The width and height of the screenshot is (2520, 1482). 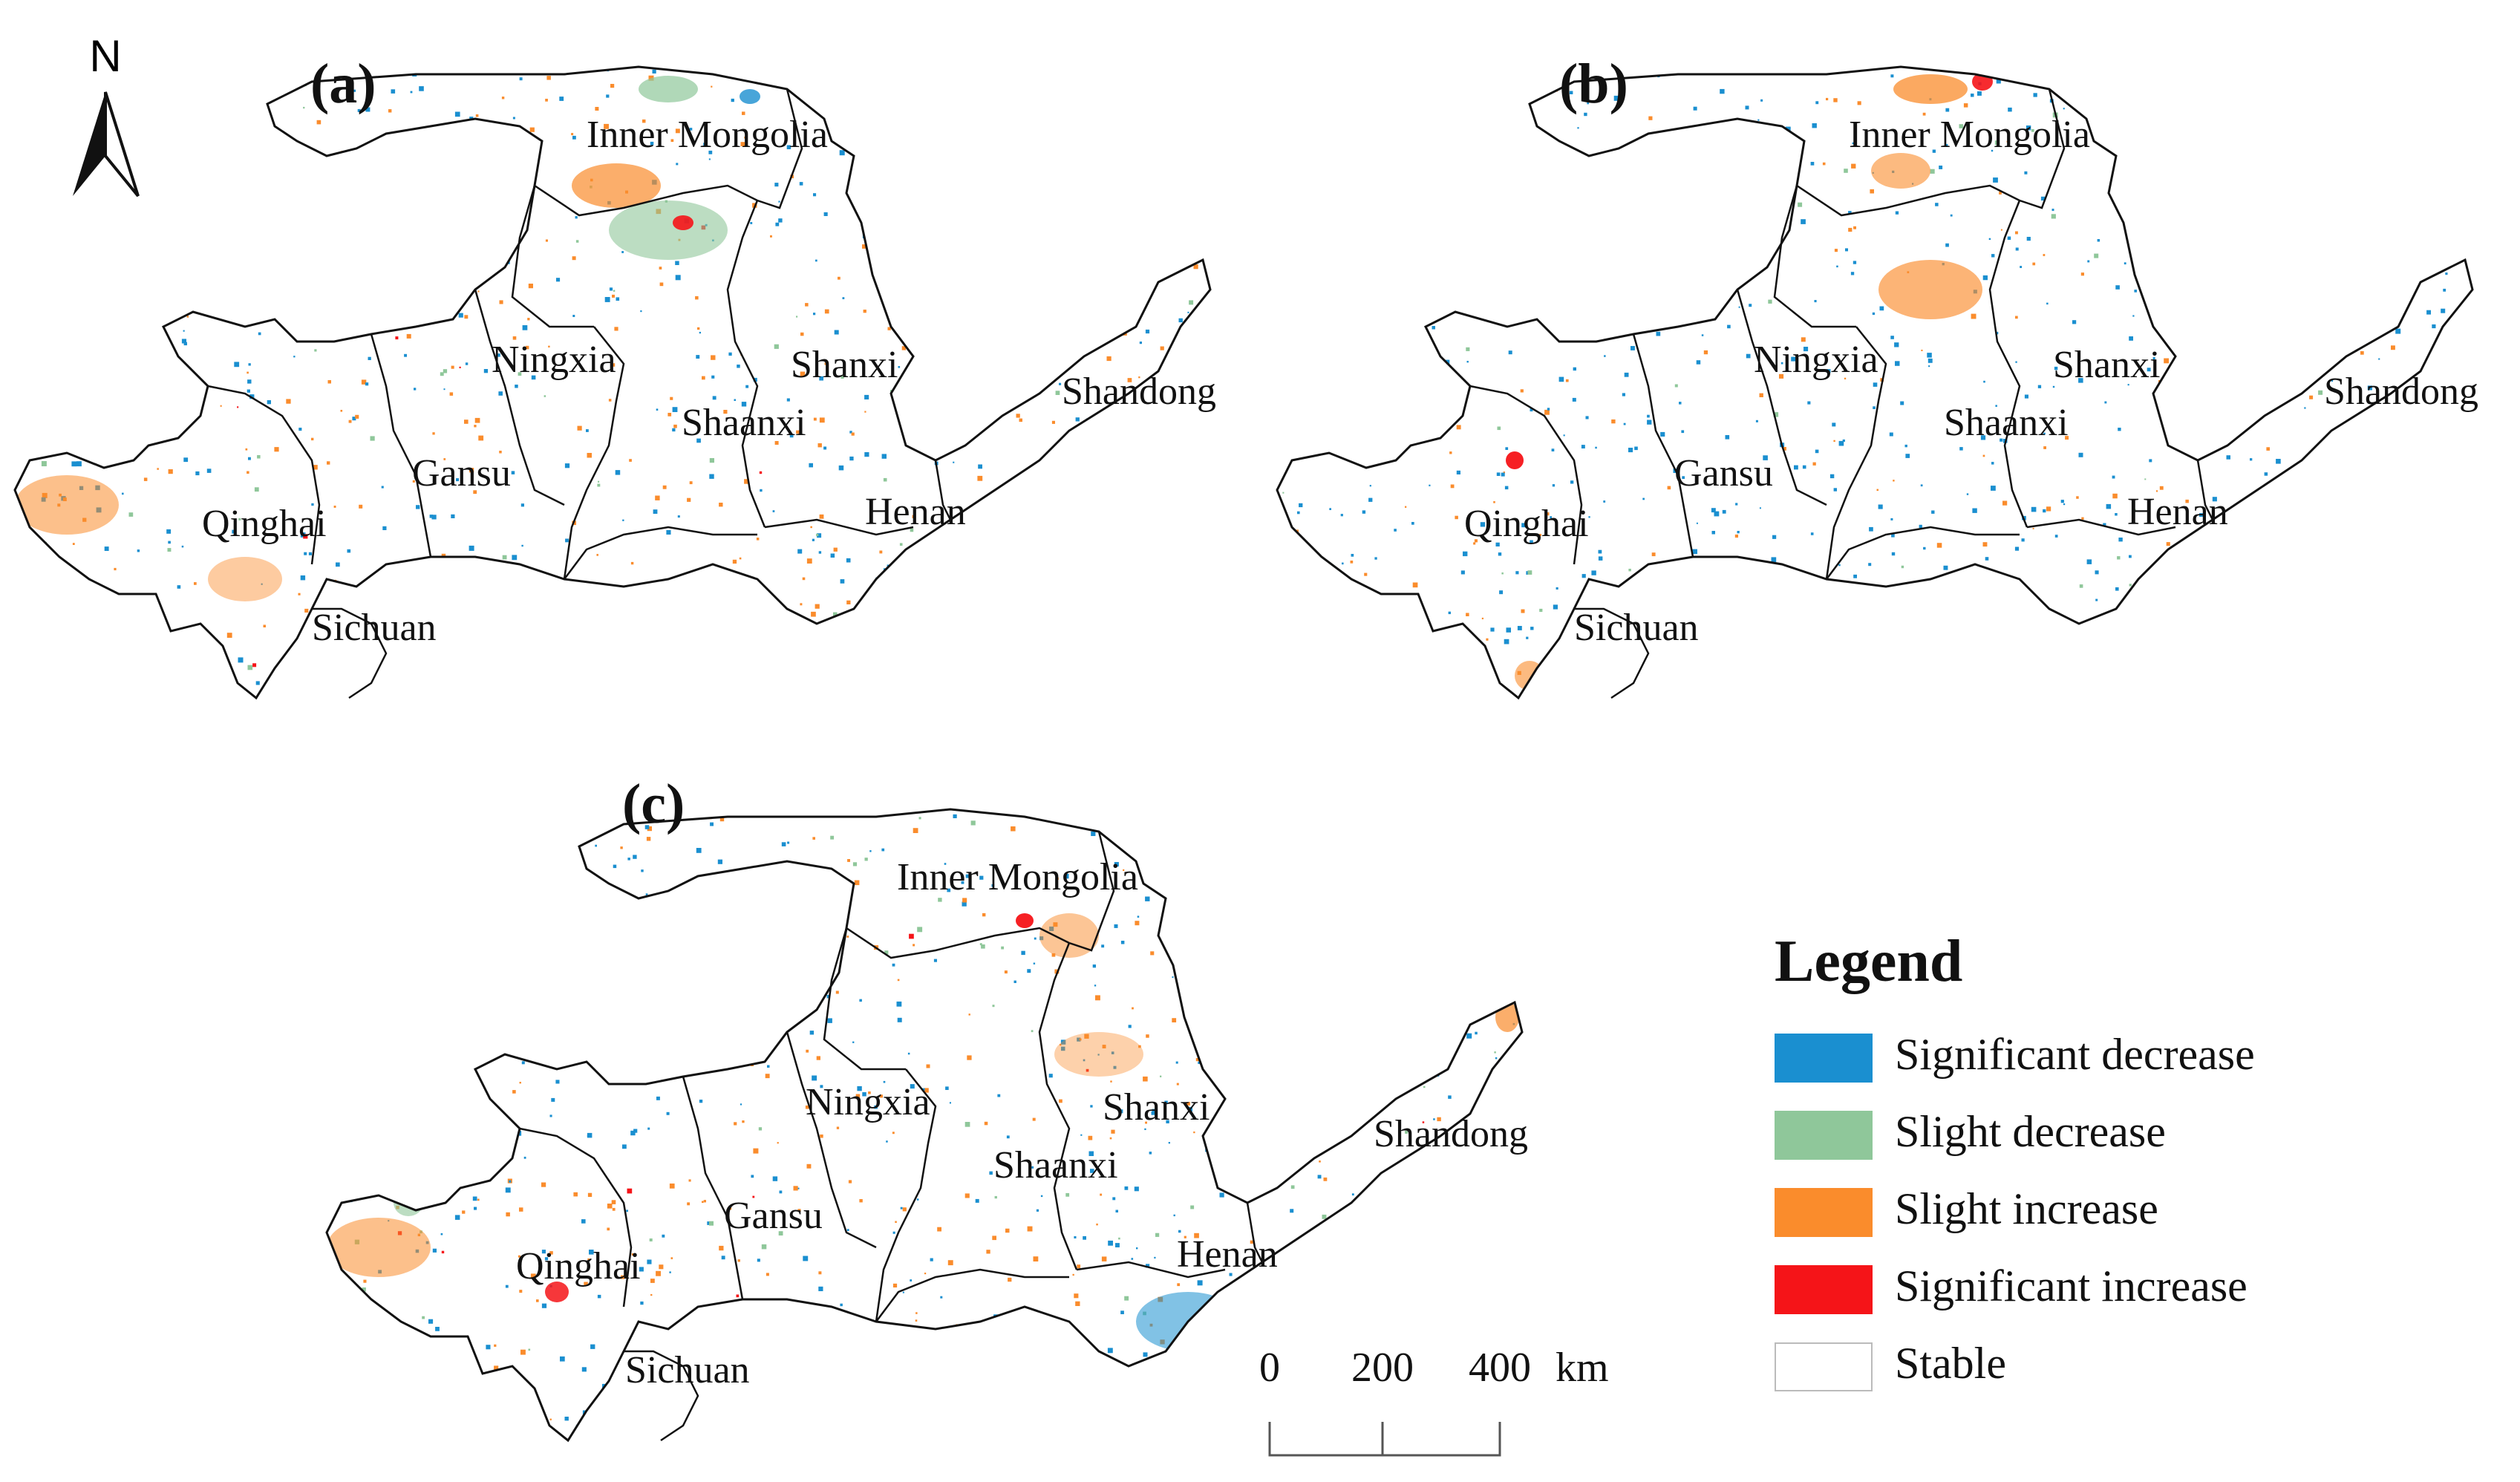 What do you see at coordinates (1139, 391) in the screenshot?
I see `province-label-shandong-a: Shandong` at bounding box center [1139, 391].